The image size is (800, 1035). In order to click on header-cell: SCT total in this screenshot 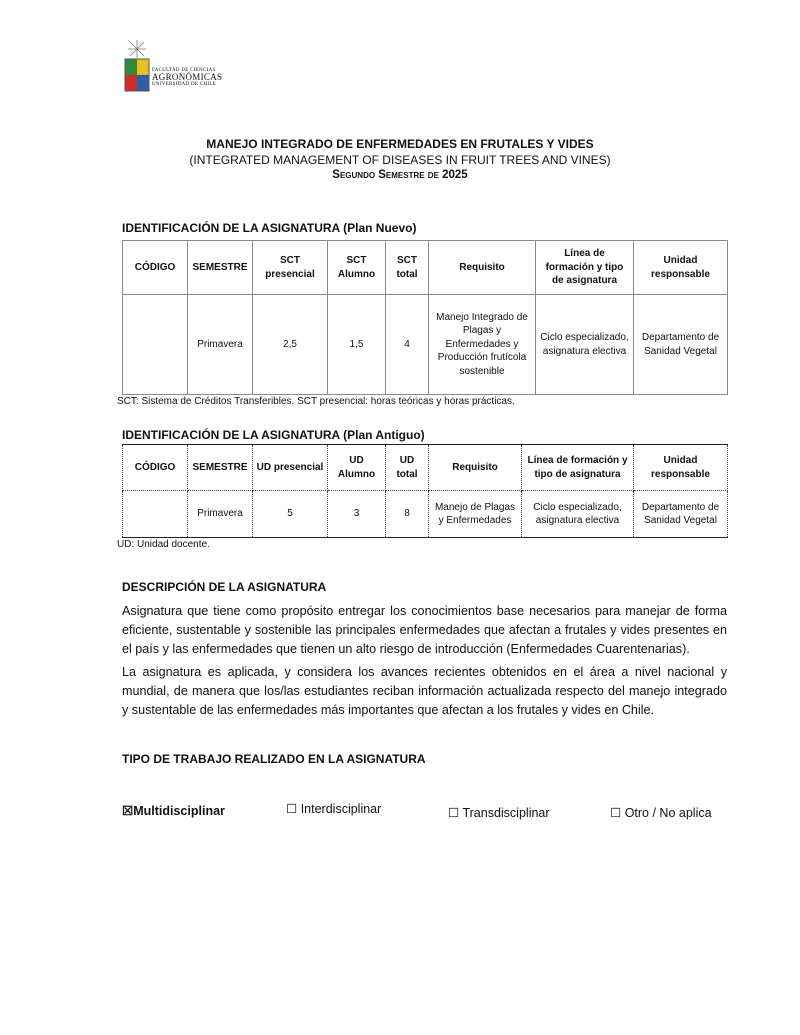, I will do `click(407, 267)`.